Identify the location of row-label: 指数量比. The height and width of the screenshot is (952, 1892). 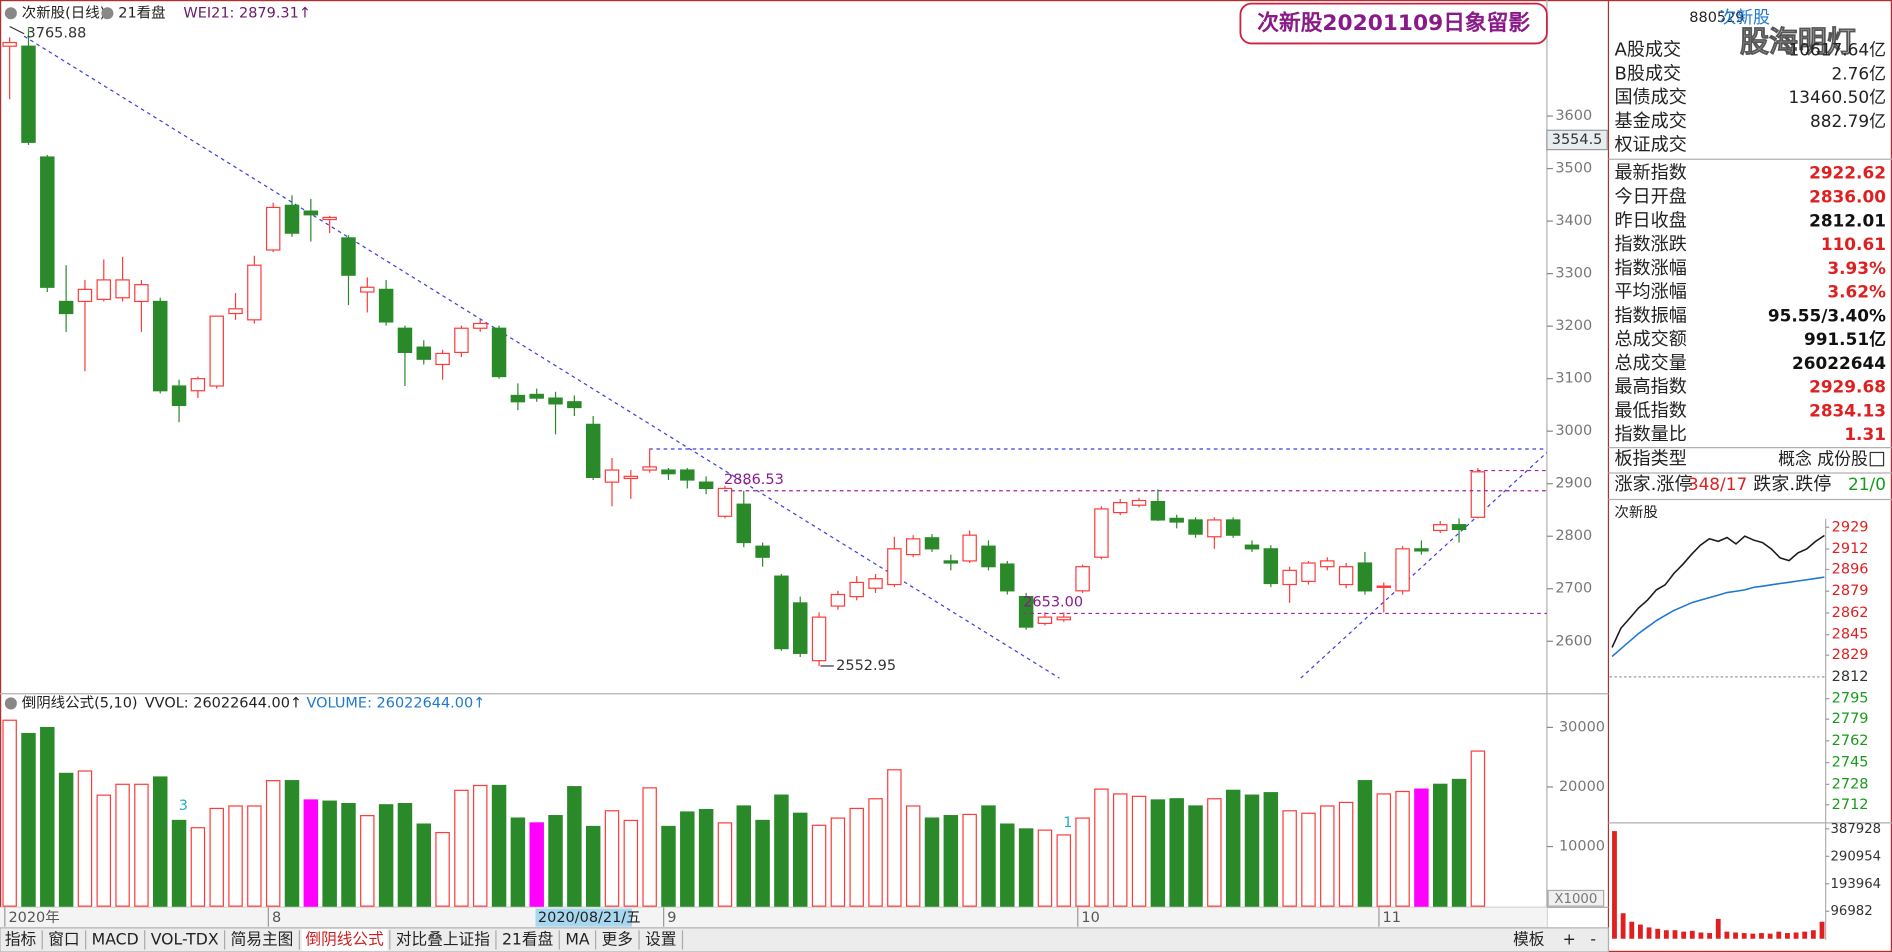
(1650, 434).